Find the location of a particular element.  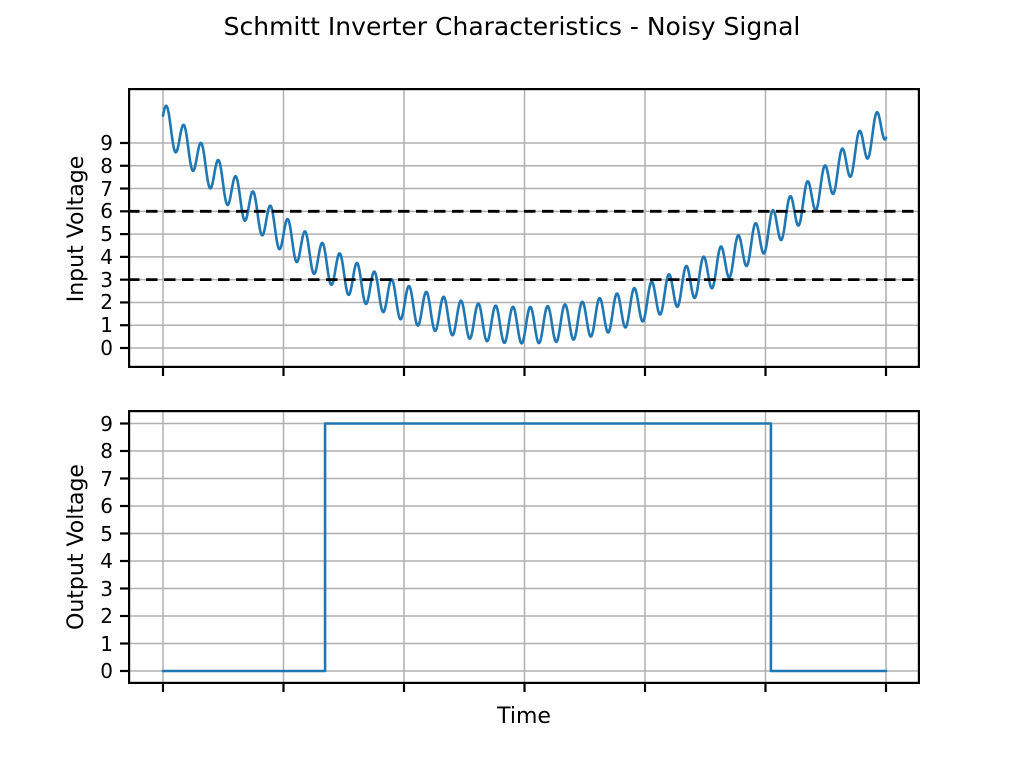

input-ytick-label: 7 is located at coordinates (106, 188).